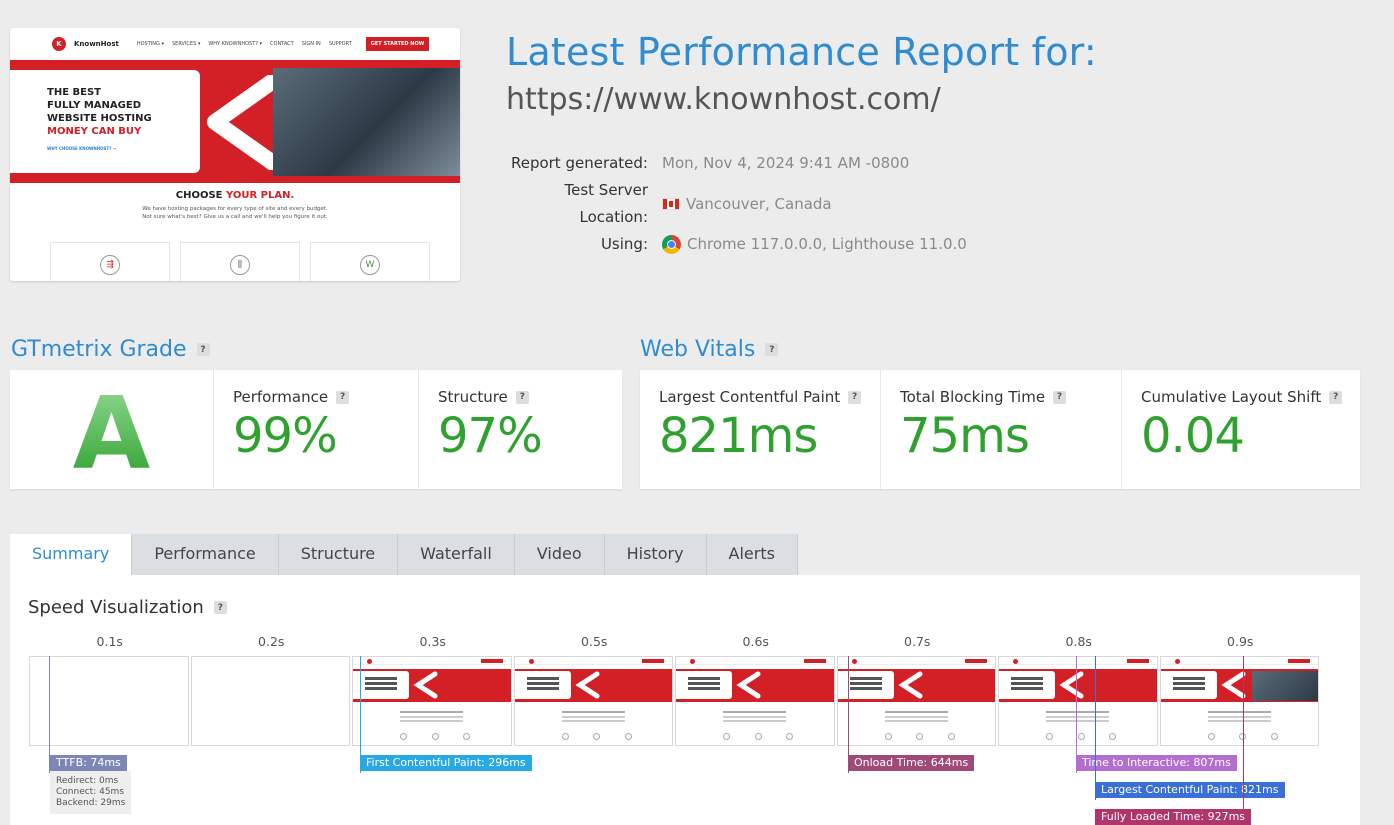 This screenshot has width=1394, height=825. Describe the element at coordinates (88, 763) in the screenshot. I see `ttfb-tag: TTFB: 74ms` at that location.